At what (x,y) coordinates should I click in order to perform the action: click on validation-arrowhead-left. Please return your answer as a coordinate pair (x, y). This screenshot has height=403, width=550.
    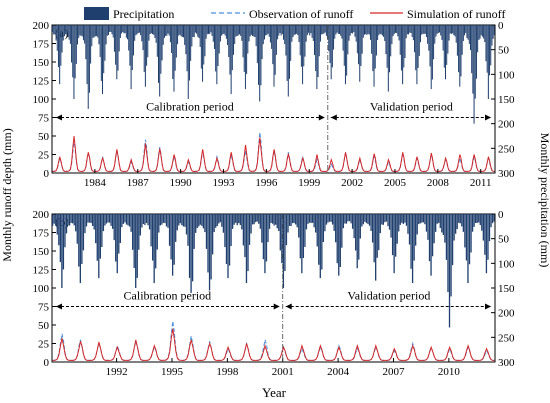
    Looking at the image, I should click on (333, 117).